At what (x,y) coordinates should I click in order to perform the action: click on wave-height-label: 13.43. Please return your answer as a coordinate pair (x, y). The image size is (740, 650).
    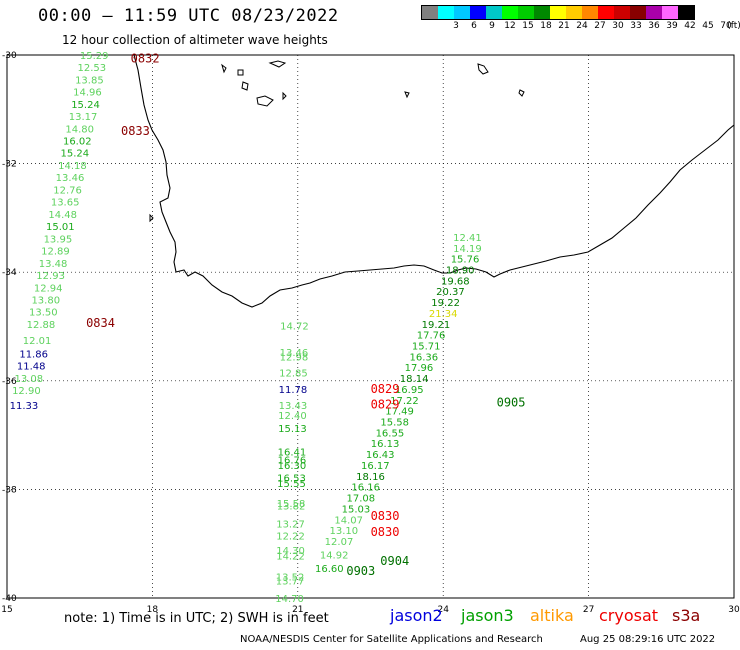
    Looking at the image, I should click on (293, 406).